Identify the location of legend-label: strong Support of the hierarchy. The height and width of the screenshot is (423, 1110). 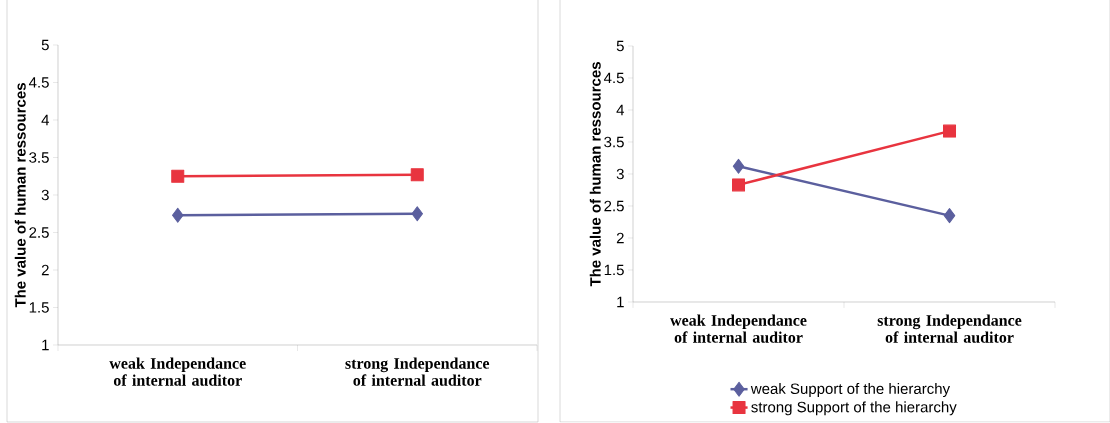
(854, 408).